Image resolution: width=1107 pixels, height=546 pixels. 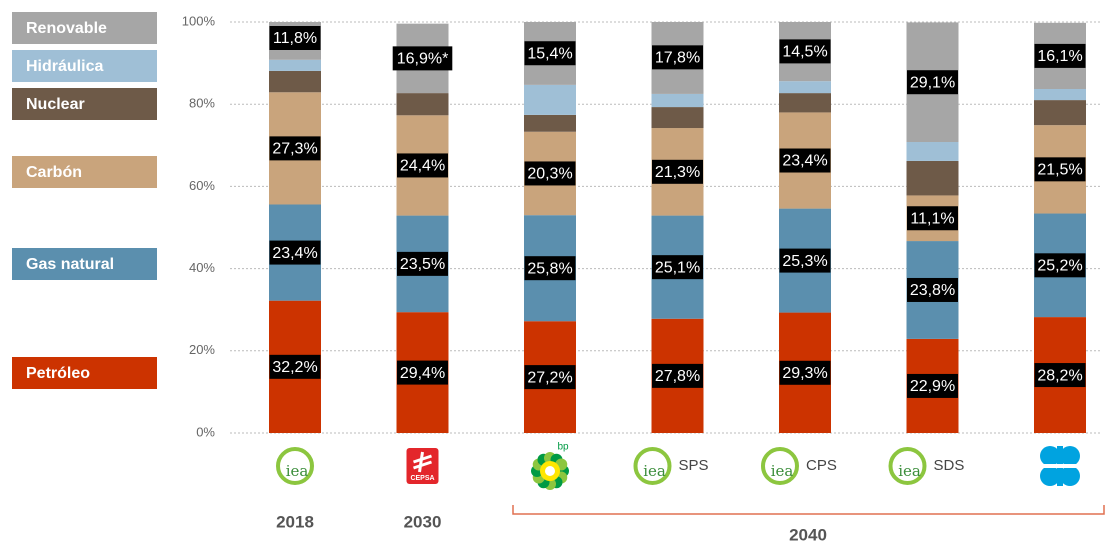 What do you see at coordinates (808, 510) in the screenshot?
I see `year-bracket` at bounding box center [808, 510].